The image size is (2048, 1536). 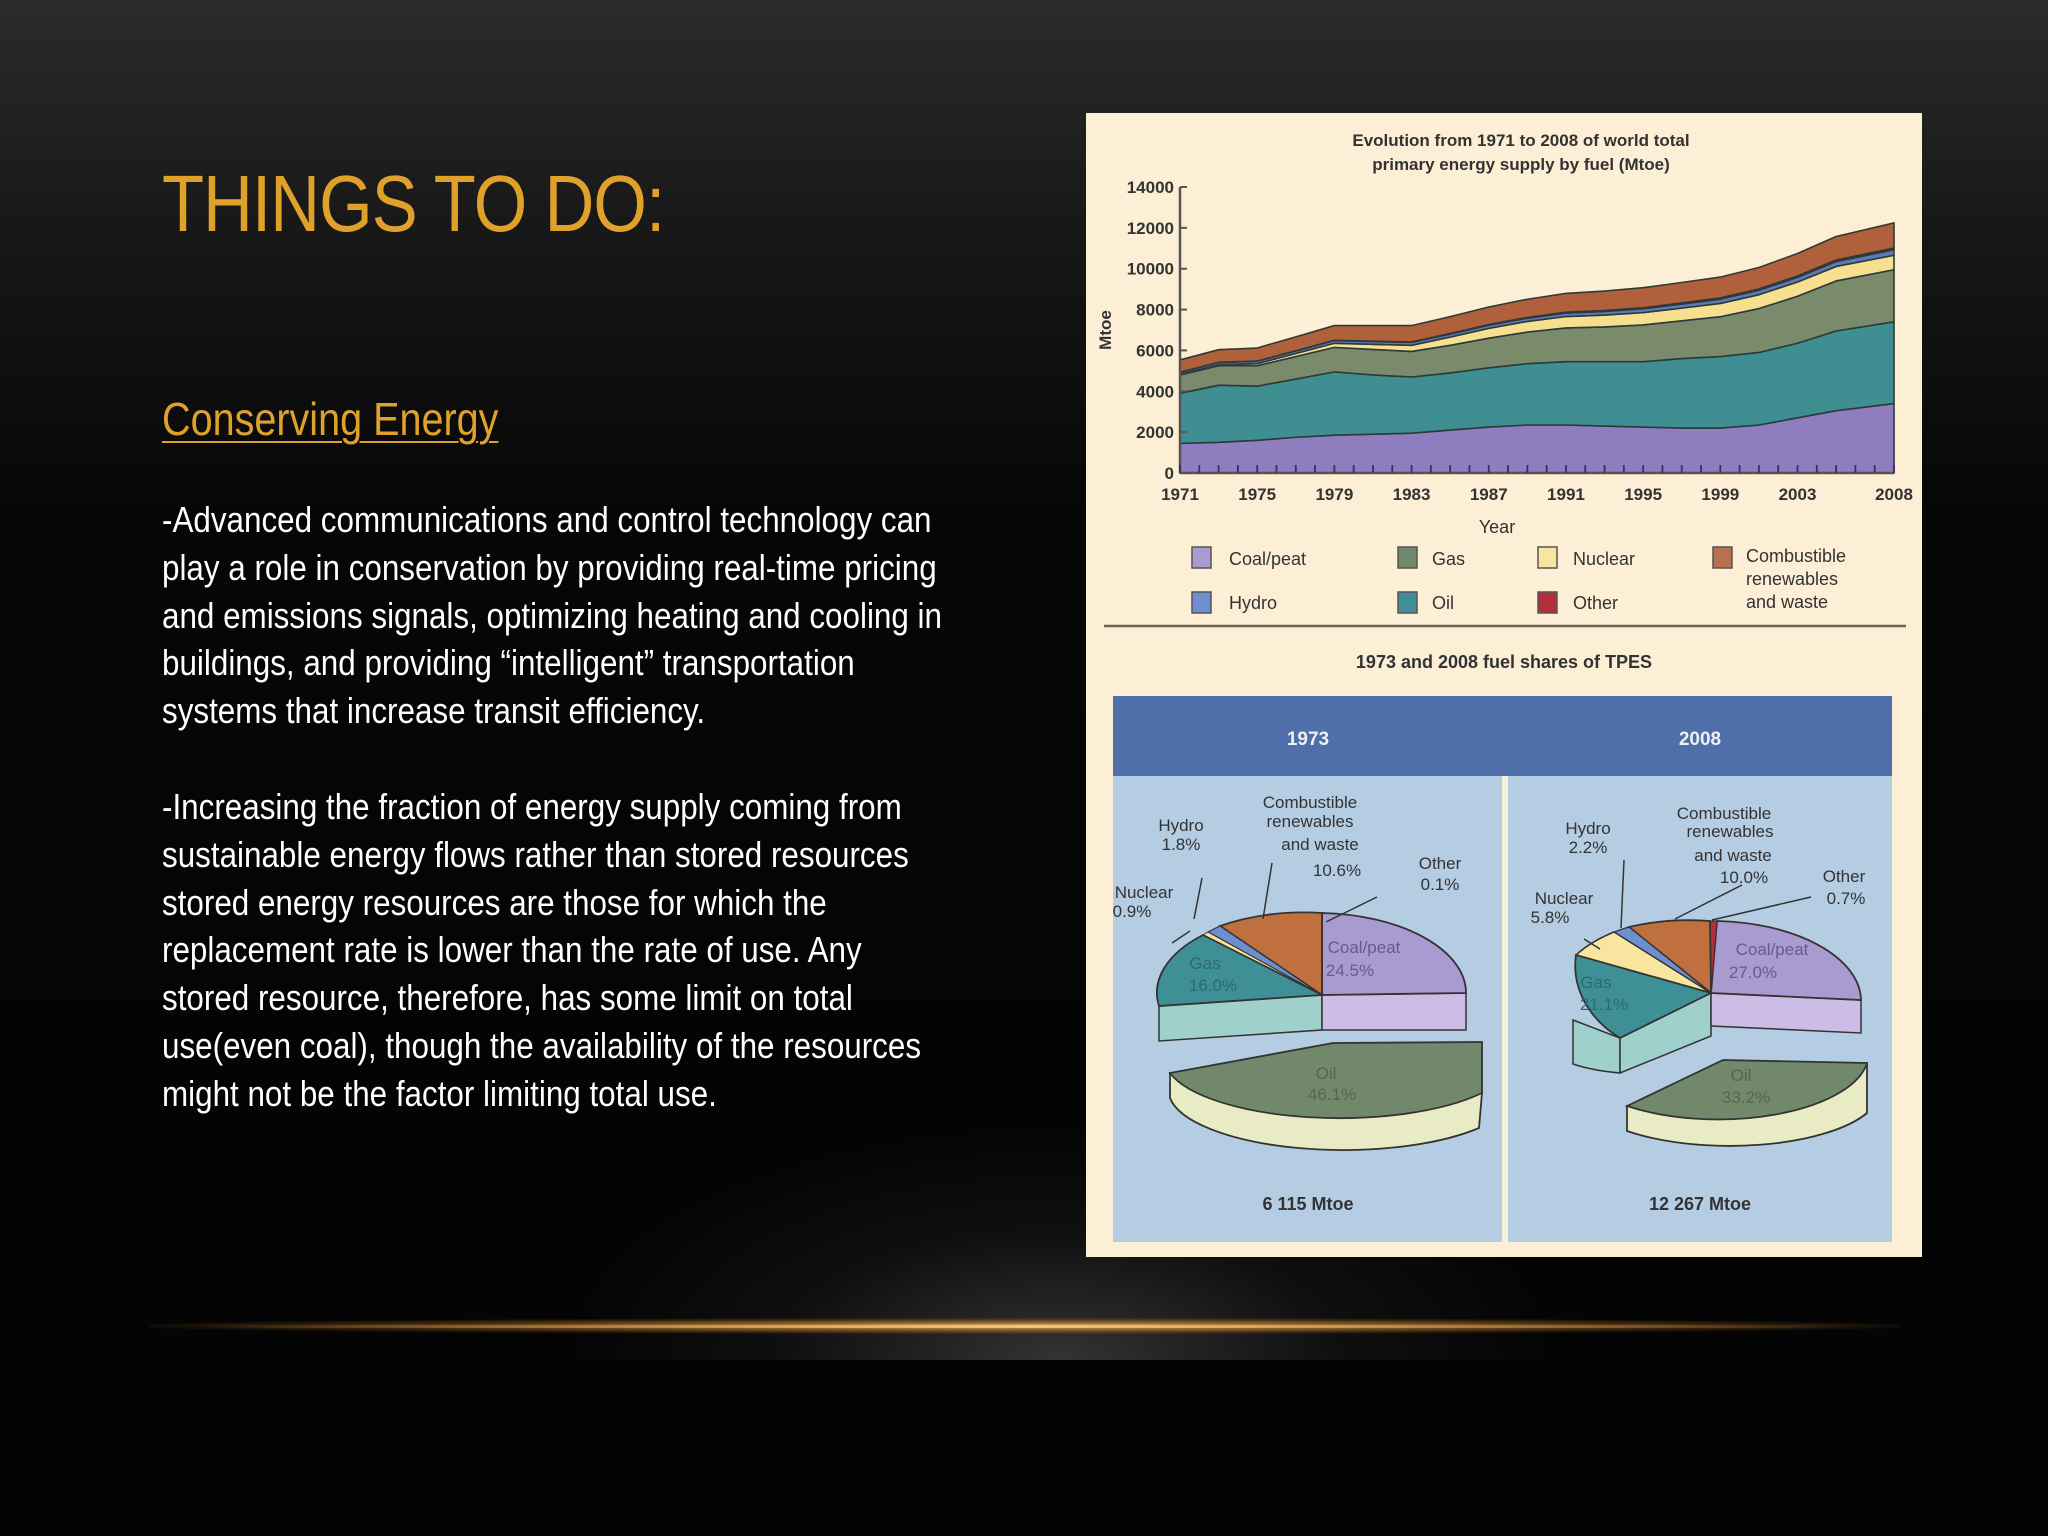 What do you see at coordinates (1440, 884) in the screenshot?
I see `pie-value-other: 0.1%` at bounding box center [1440, 884].